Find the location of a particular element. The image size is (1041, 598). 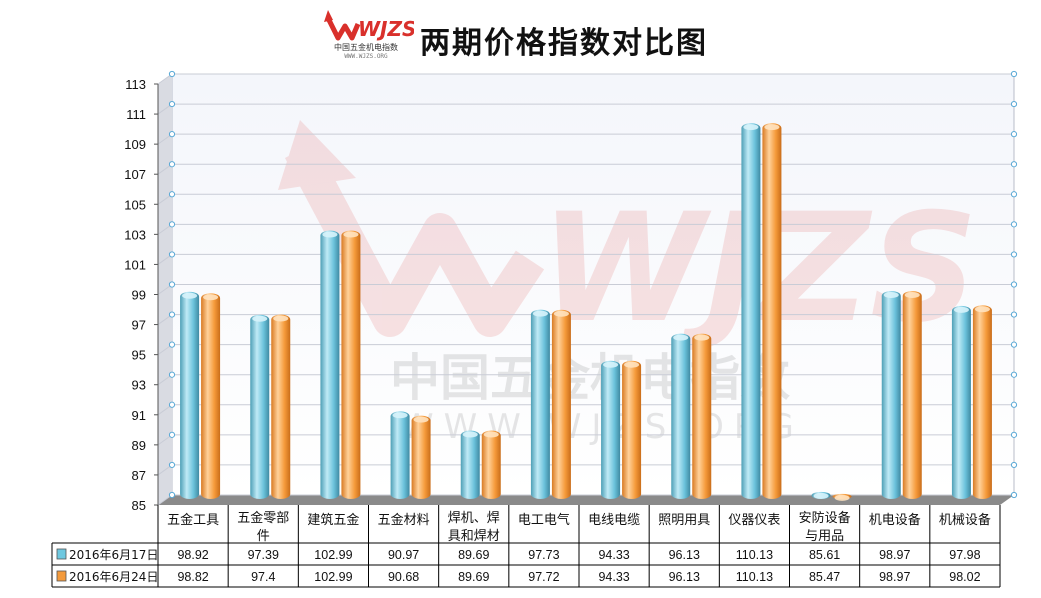

y-tick-label: 91 is located at coordinates (139, 415).